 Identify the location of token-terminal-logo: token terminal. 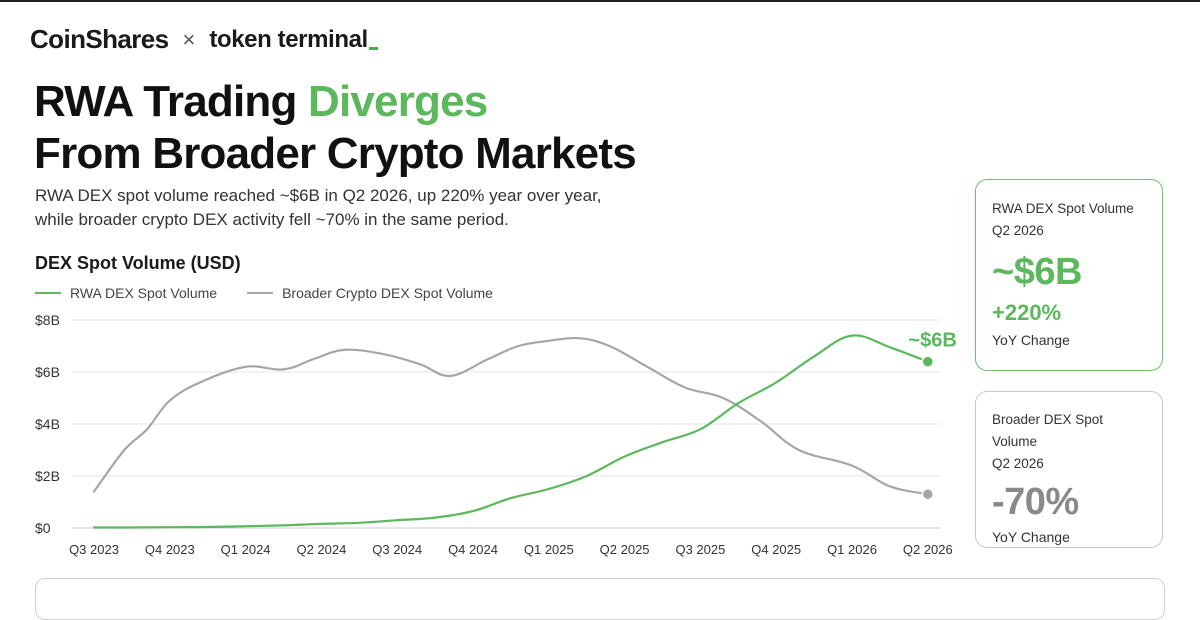
(288, 39).